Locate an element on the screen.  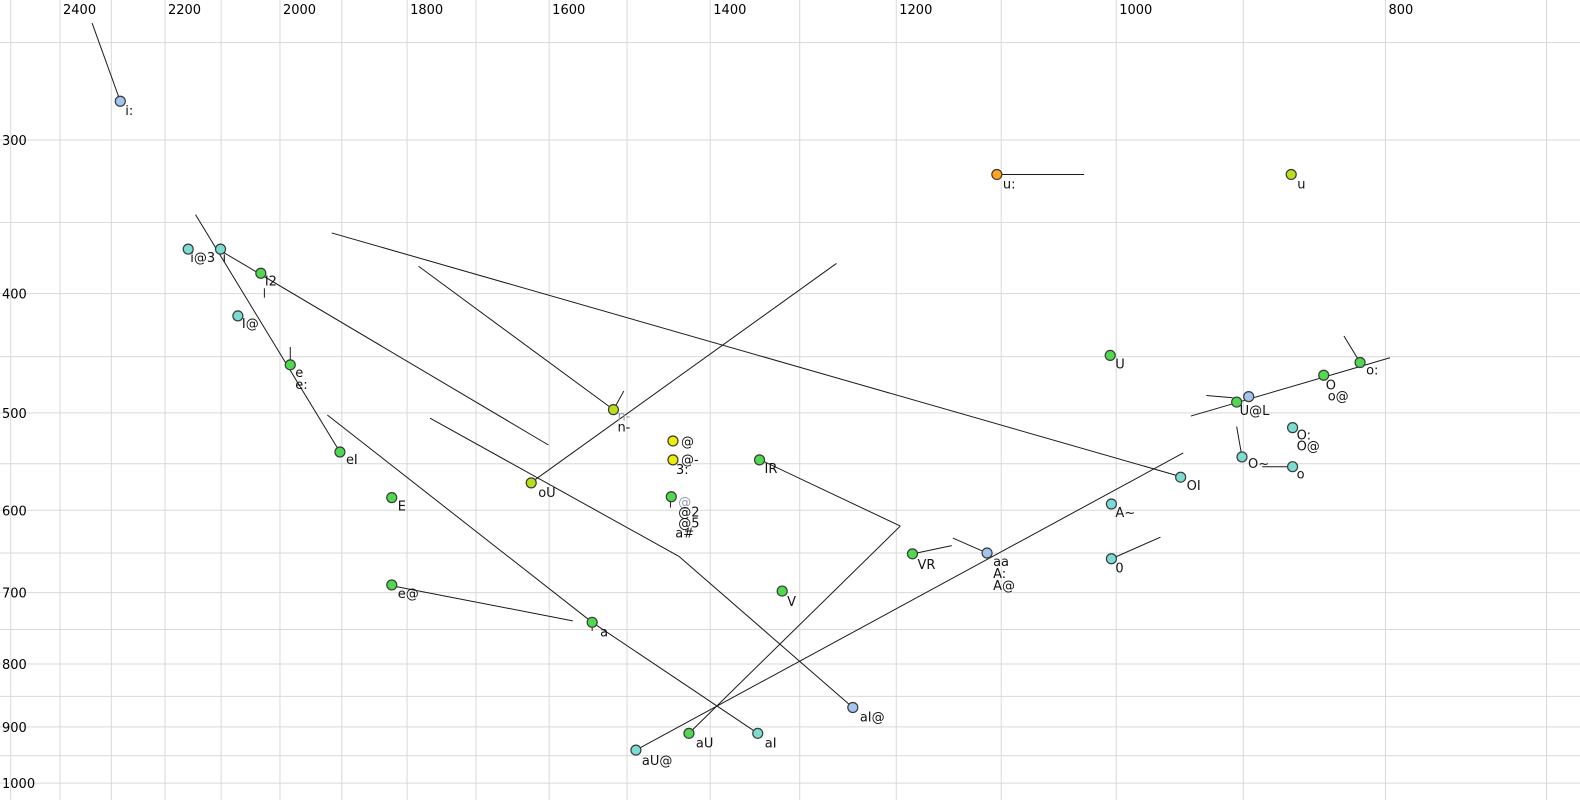
vowel-point-V is located at coordinates (782, 591).